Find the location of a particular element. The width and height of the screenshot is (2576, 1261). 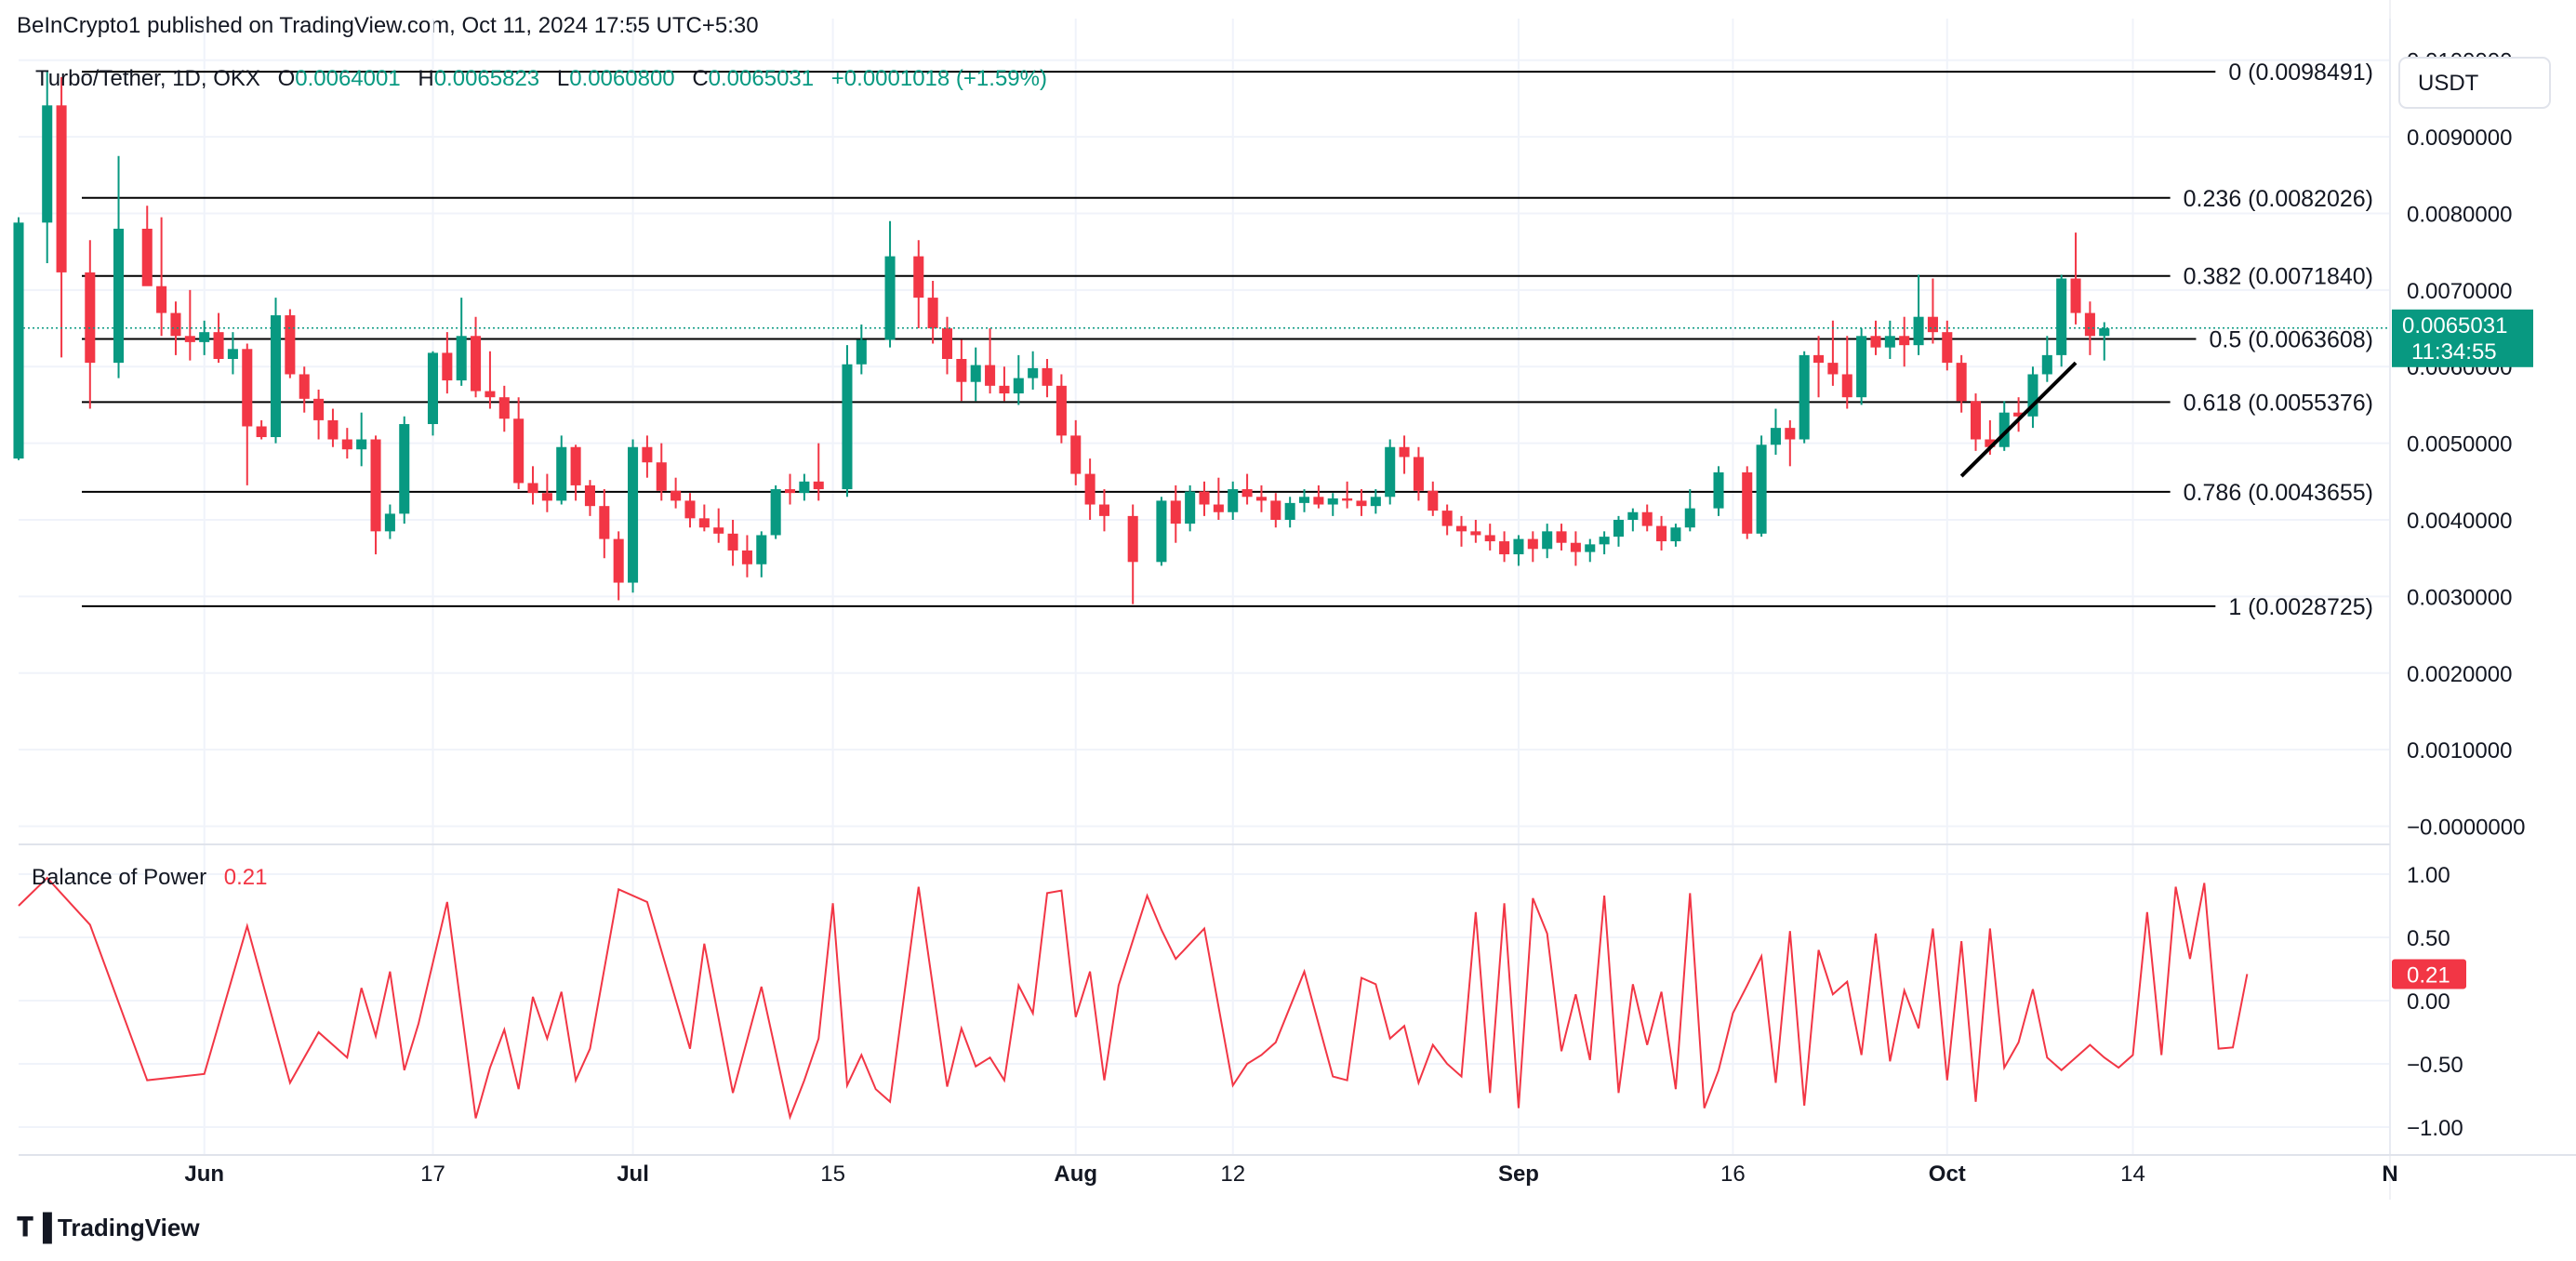

svg-text: Balance of Power 0.21 is located at coordinates (150, 877).